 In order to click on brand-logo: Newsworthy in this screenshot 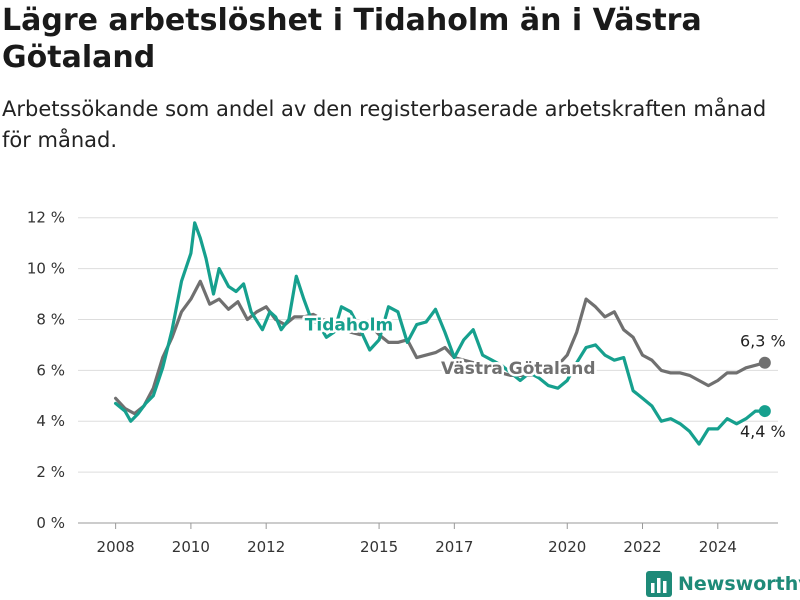, I will do `click(723, 584)`.